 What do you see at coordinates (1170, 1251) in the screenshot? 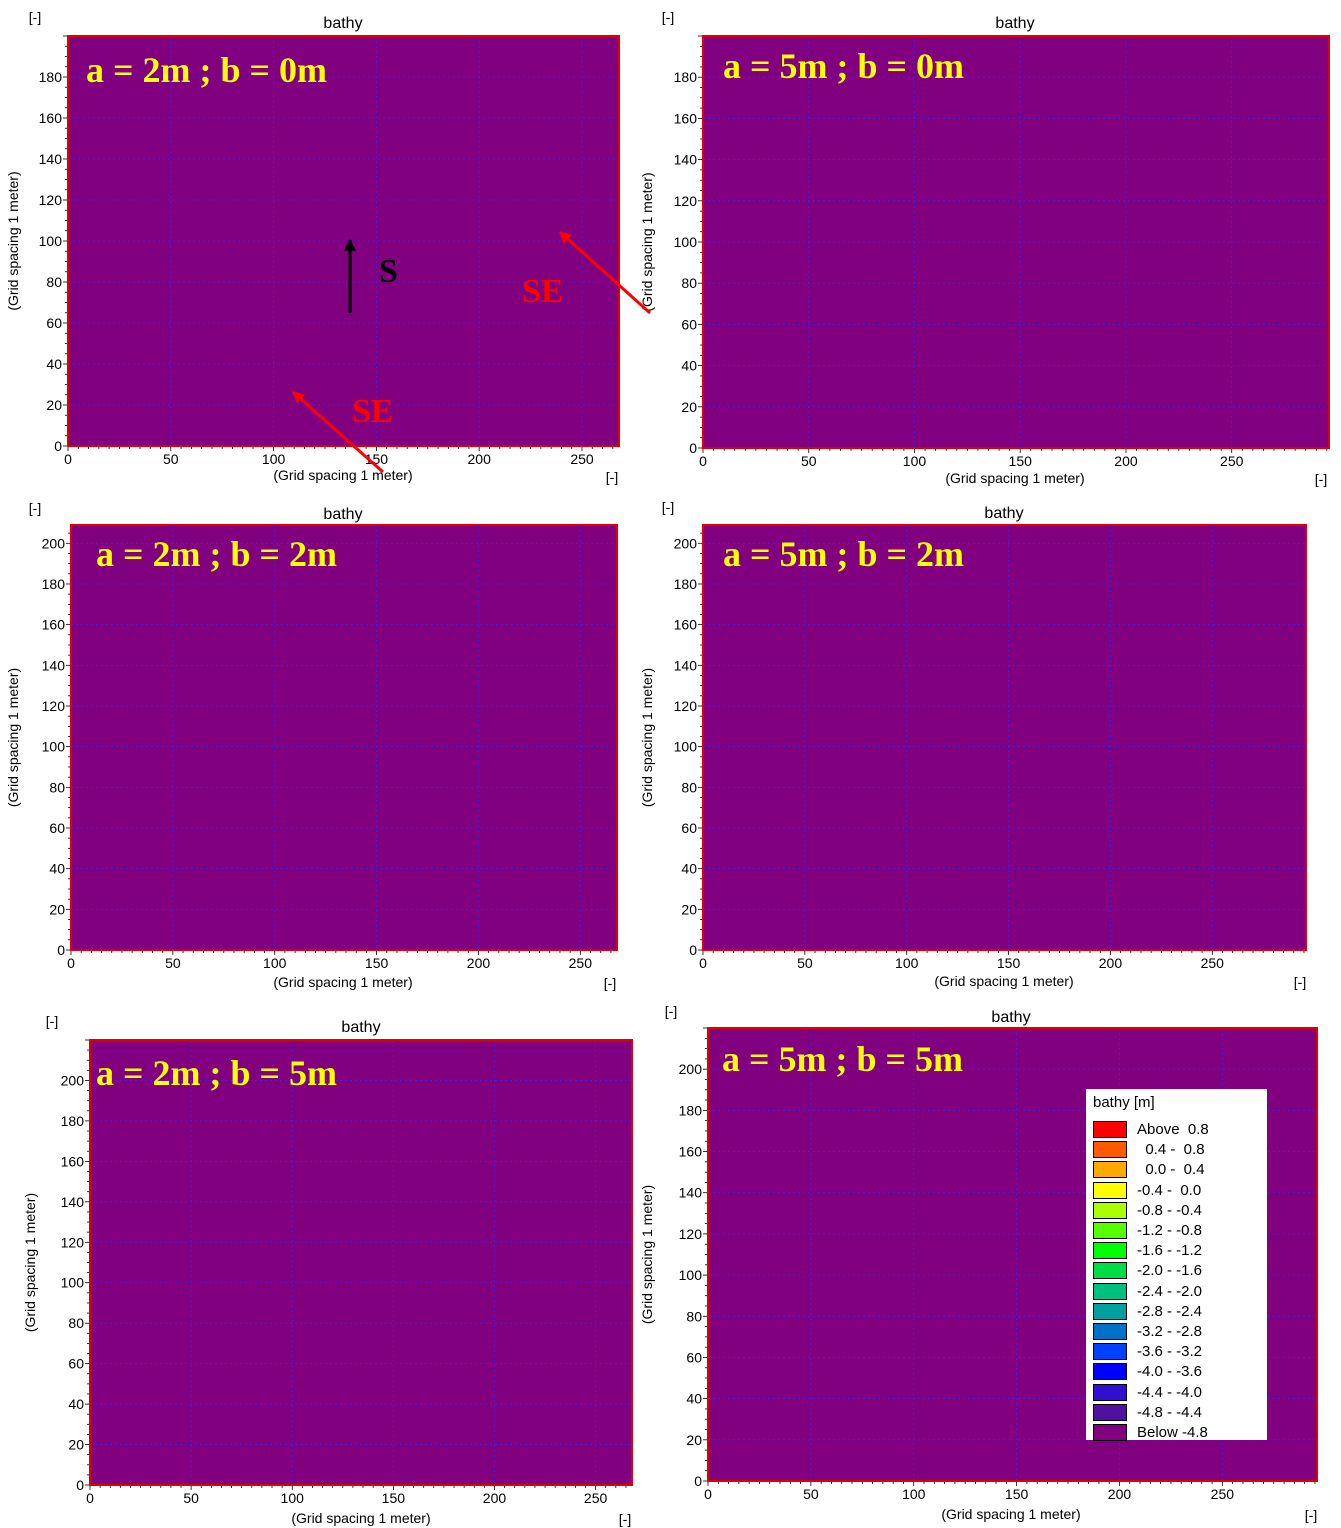
I see `legend-label: -1.6 - -1.2` at bounding box center [1170, 1251].